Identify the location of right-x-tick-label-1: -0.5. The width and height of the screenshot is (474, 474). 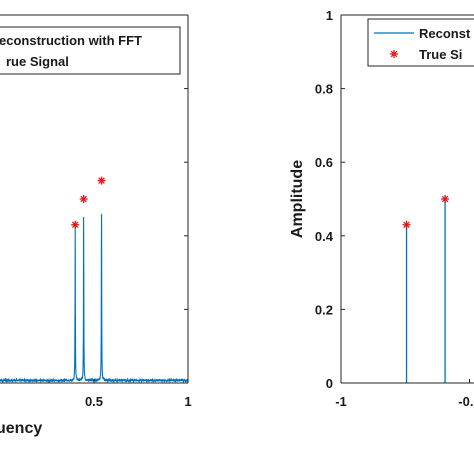
(466, 401).